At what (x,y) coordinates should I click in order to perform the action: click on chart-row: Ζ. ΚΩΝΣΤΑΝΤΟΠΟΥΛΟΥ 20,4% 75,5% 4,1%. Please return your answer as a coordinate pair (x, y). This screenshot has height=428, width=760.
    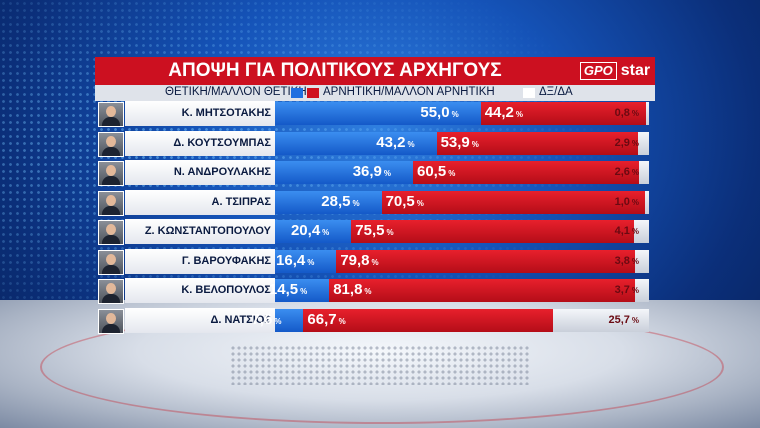
    Looking at the image, I should click on (375, 232).